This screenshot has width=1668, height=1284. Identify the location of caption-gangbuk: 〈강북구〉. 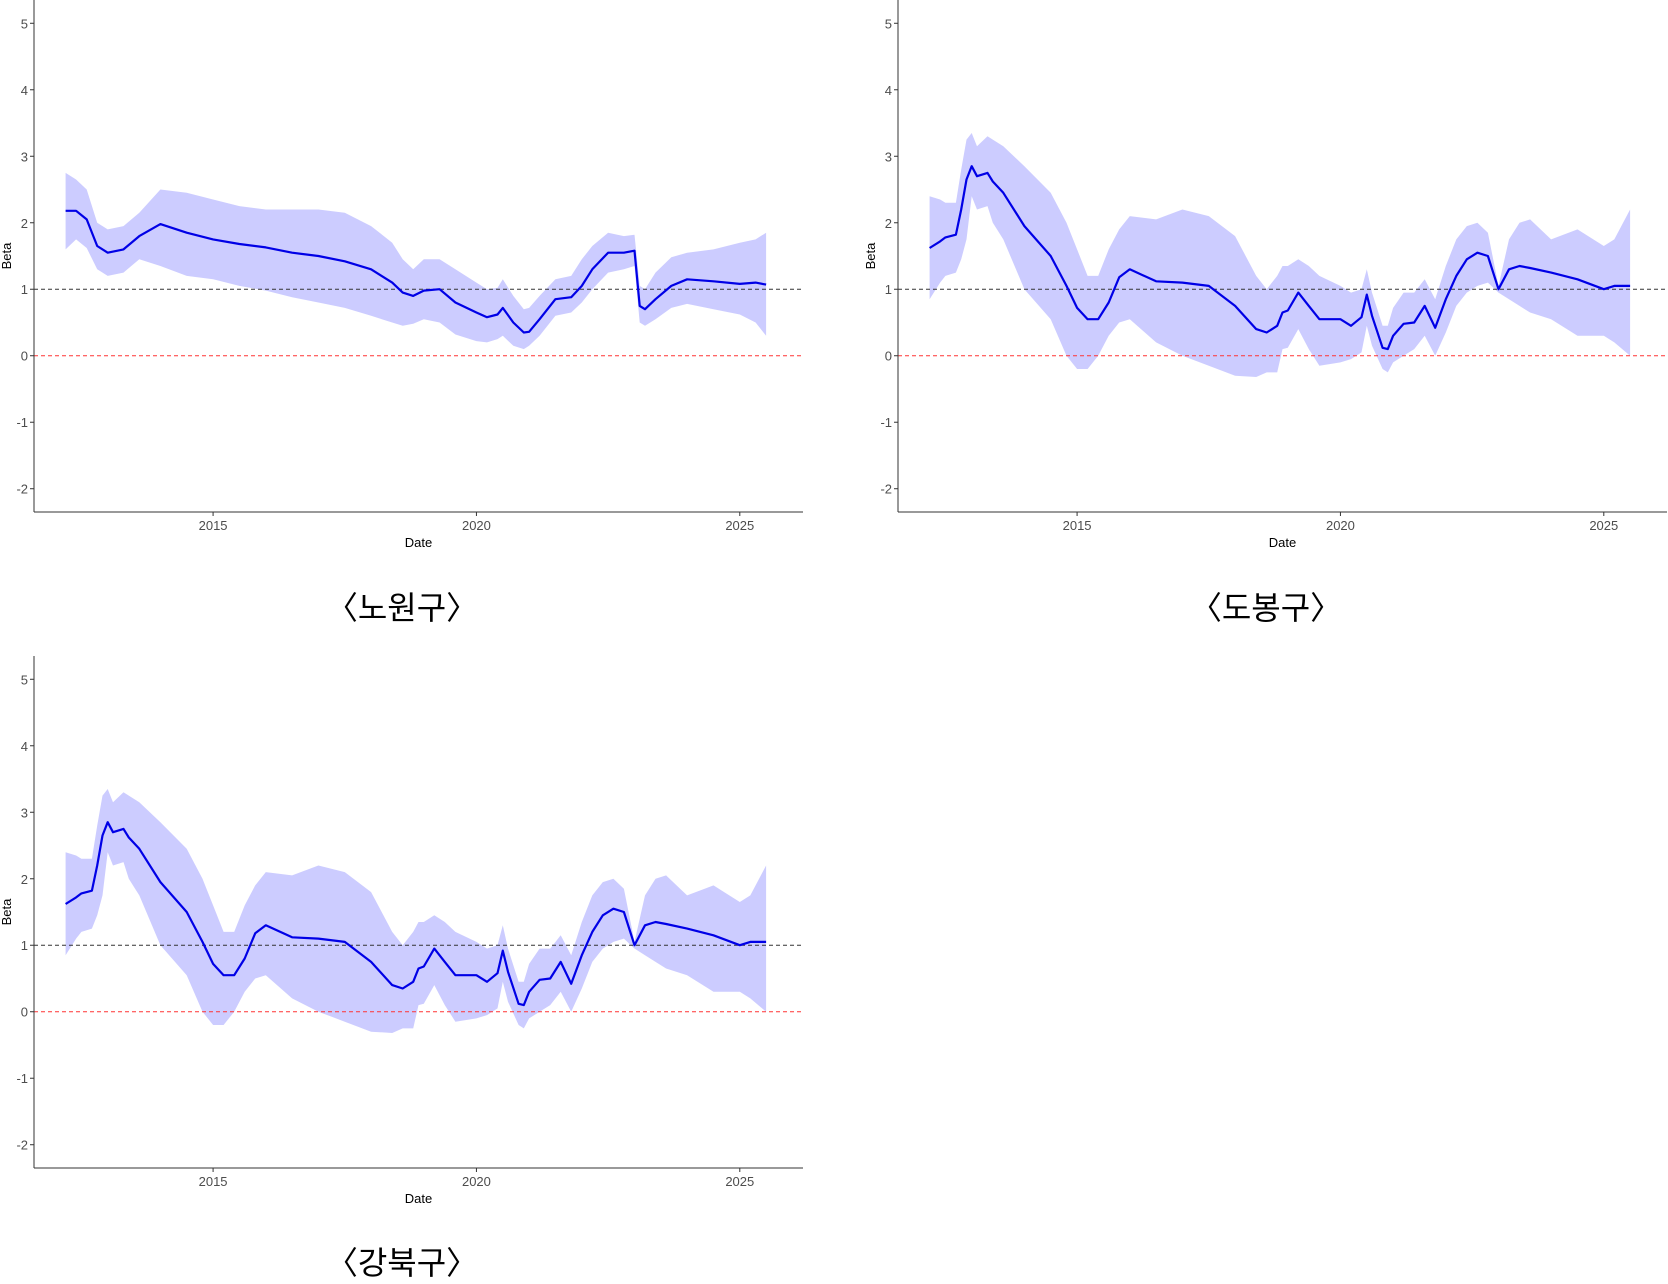
(402, 1263).